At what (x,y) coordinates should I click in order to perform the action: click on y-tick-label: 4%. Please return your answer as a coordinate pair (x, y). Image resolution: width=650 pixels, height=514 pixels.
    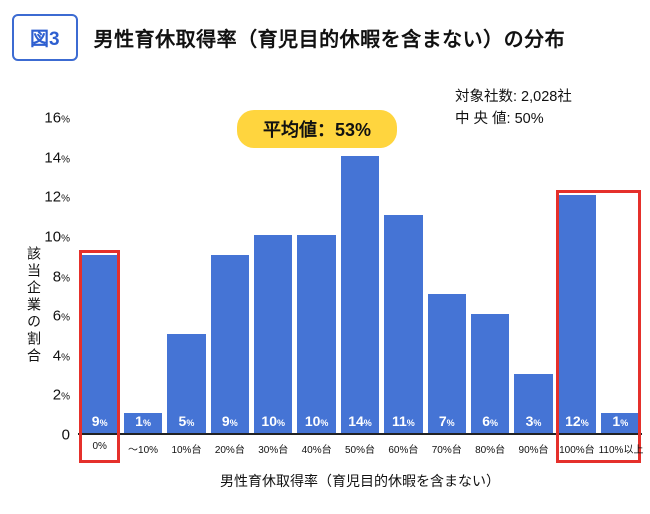
    Looking at the image, I should click on (61, 356).